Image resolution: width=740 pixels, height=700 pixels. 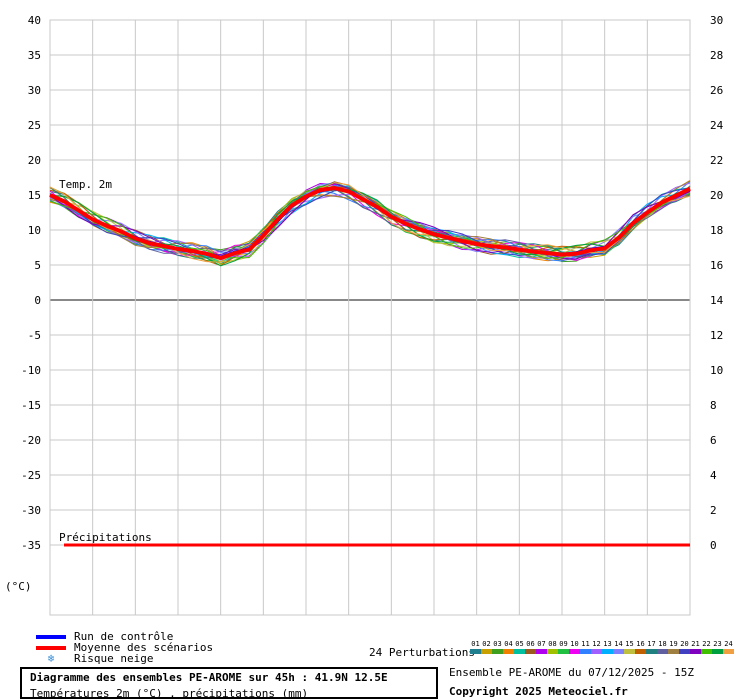 What do you see at coordinates (713, 510) in the screenshot?
I see `y-right-tick: 2` at bounding box center [713, 510].